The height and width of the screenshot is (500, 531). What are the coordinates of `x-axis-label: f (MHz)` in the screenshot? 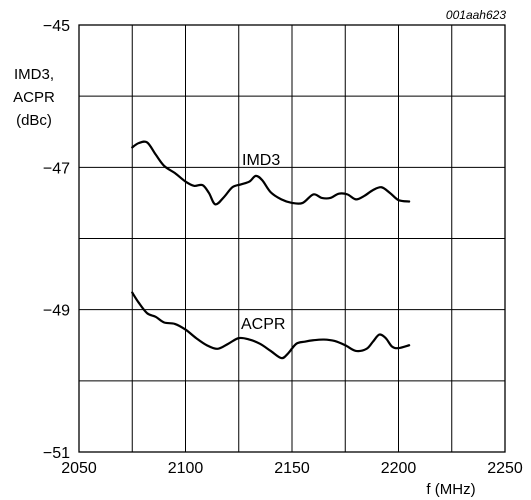 It's located at (450, 489).